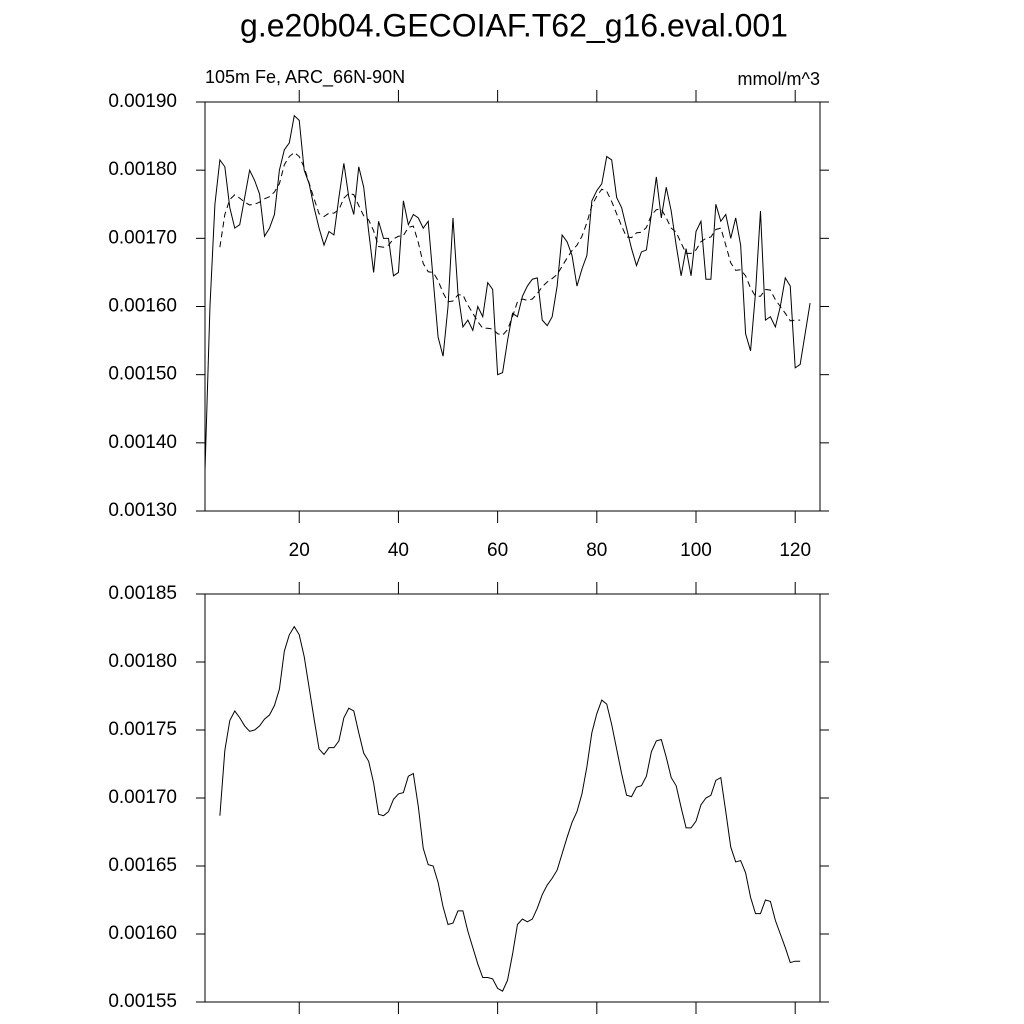 The height and width of the screenshot is (1024, 1024). What do you see at coordinates (305, 77) in the screenshot?
I see `subtitle-left: 105m Fe, ARC_66N-90N` at bounding box center [305, 77].